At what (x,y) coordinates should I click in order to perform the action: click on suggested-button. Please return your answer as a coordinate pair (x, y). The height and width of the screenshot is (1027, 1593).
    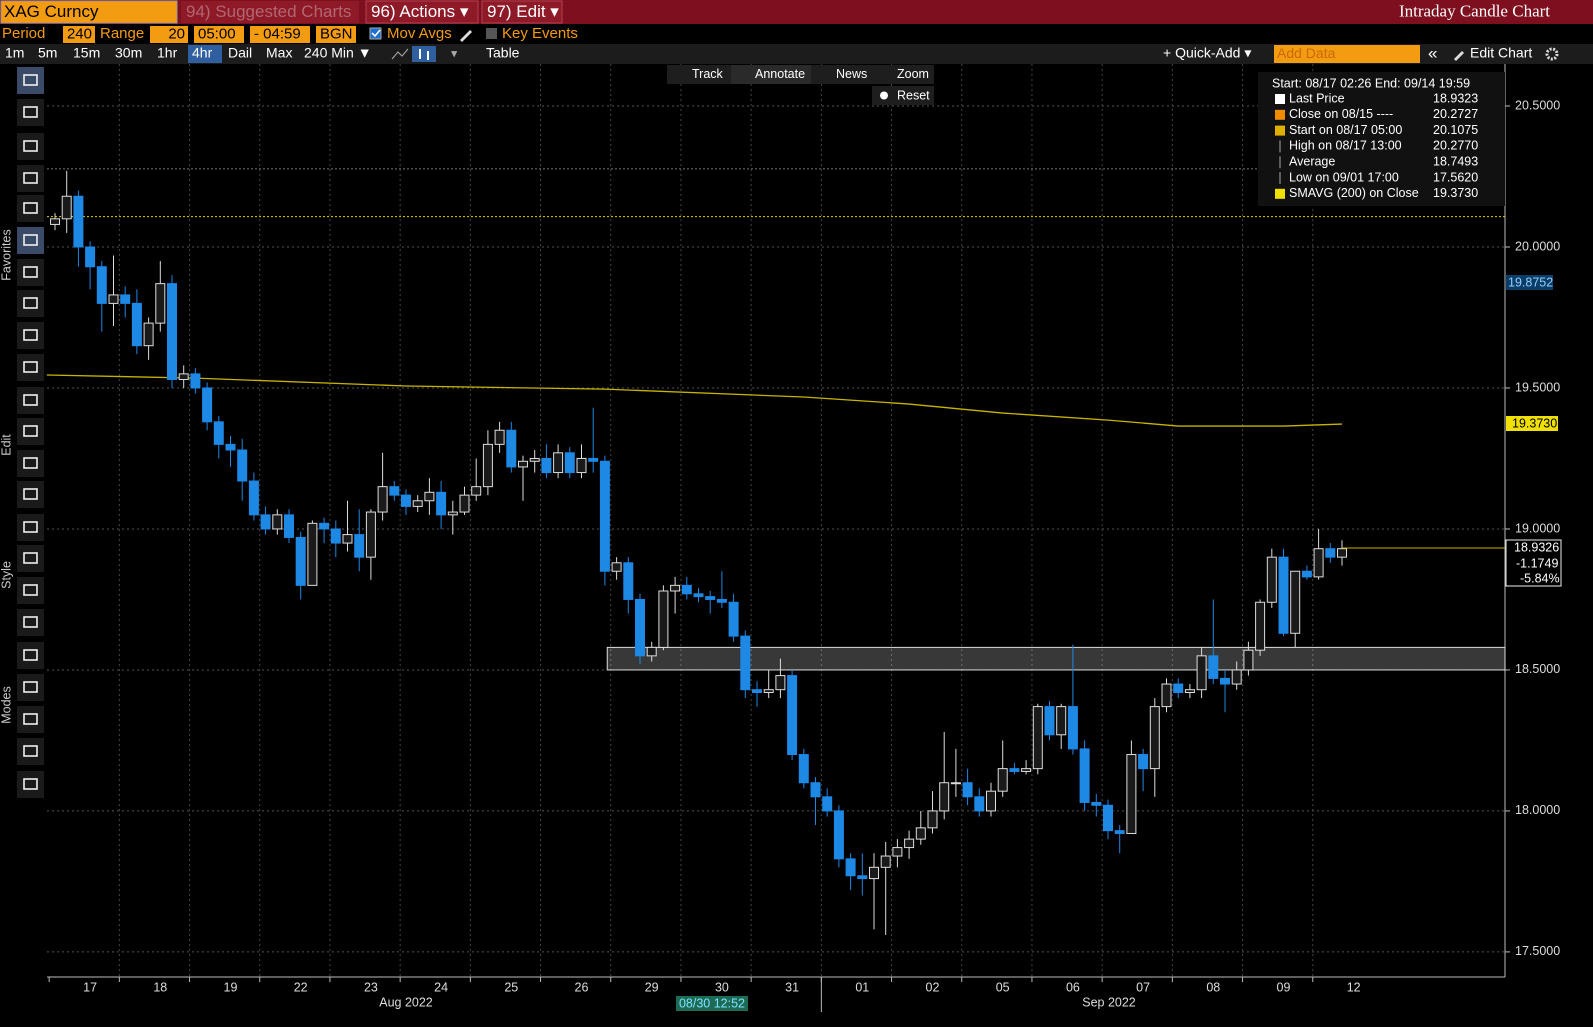
    Looking at the image, I should click on (270, 12).